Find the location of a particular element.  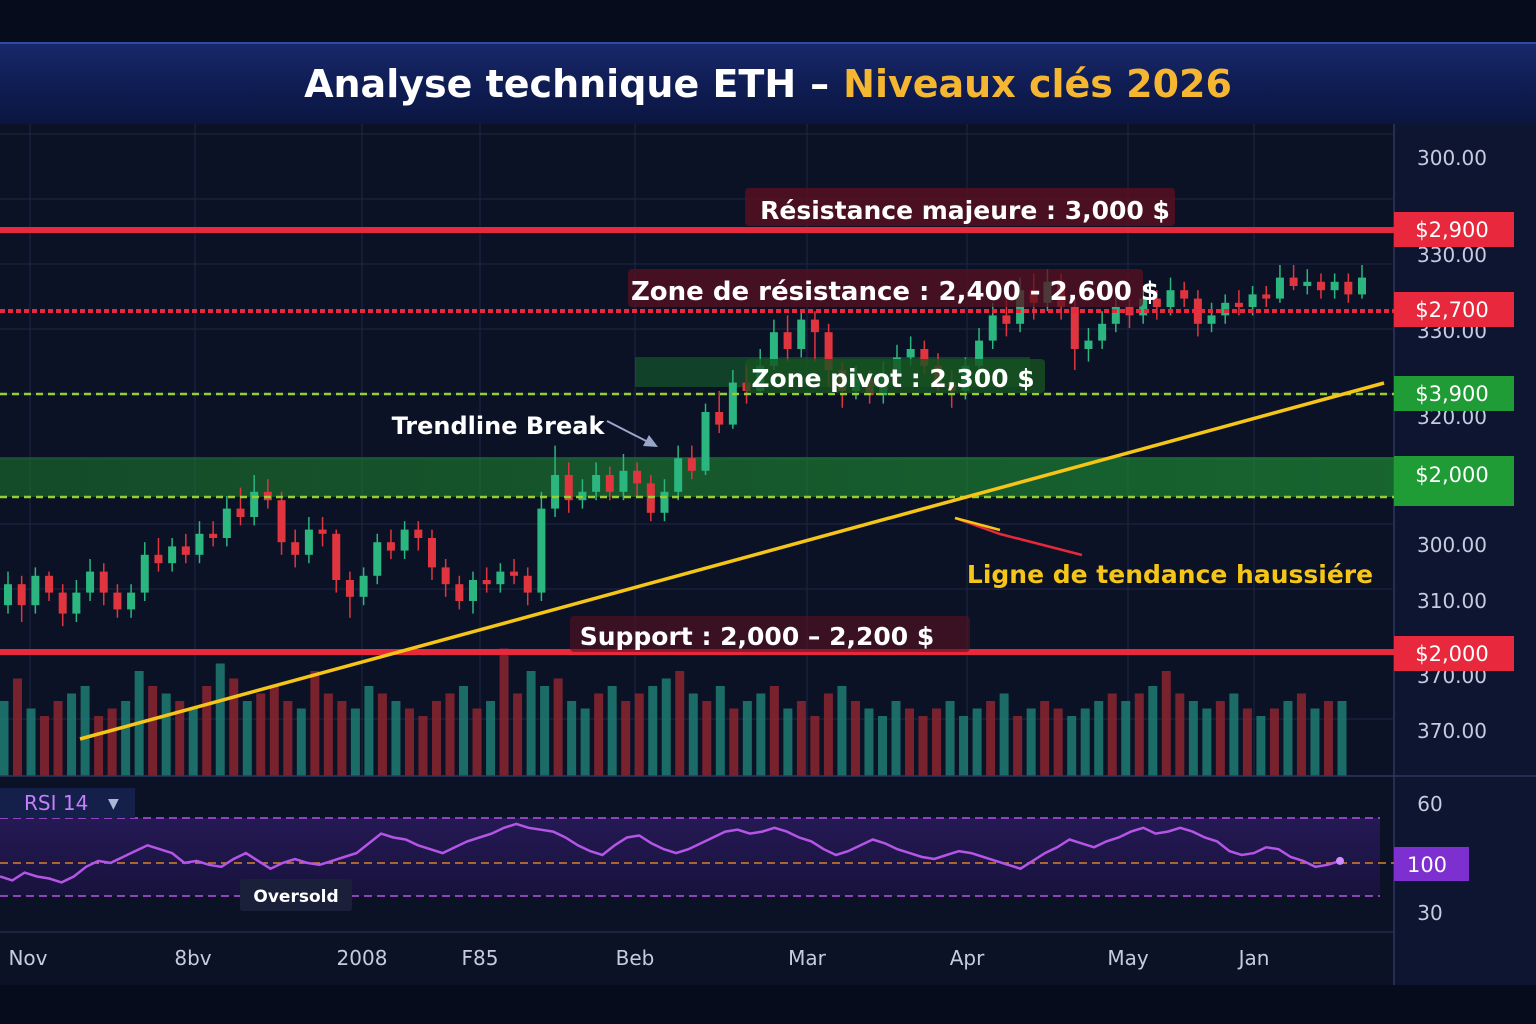

rsi-indicator-label: RSI 14 is located at coordinates (56, 803).